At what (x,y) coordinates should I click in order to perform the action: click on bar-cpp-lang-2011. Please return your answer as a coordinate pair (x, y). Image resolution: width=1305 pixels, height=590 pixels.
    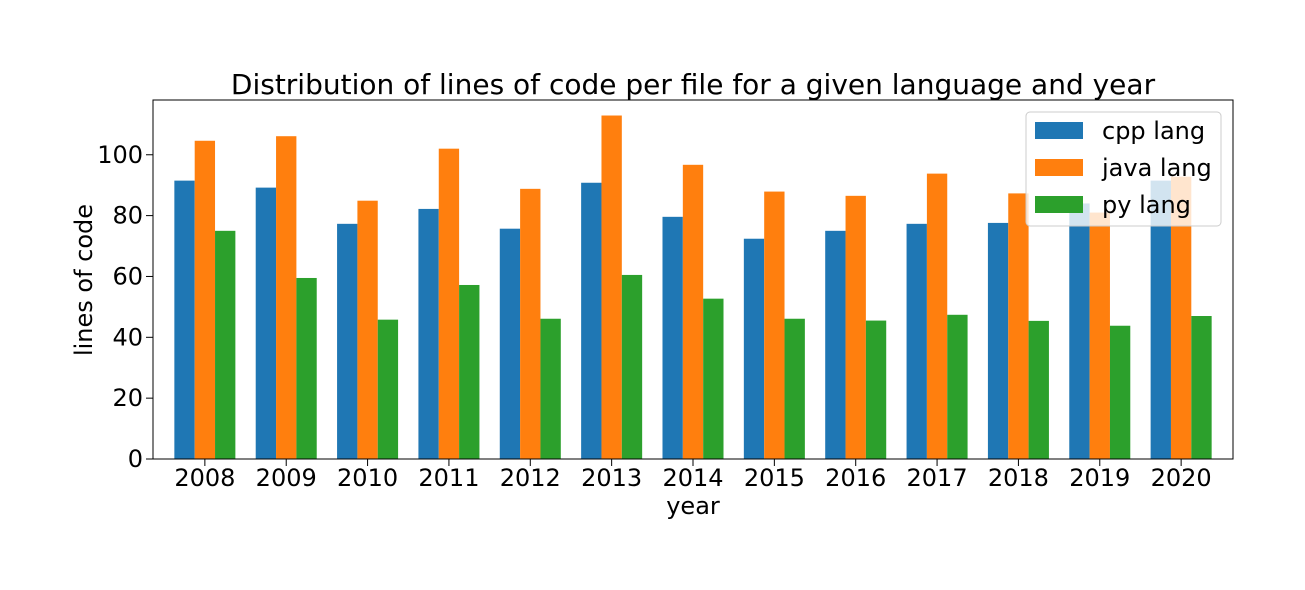
    Looking at the image, I should click on (428, 333).